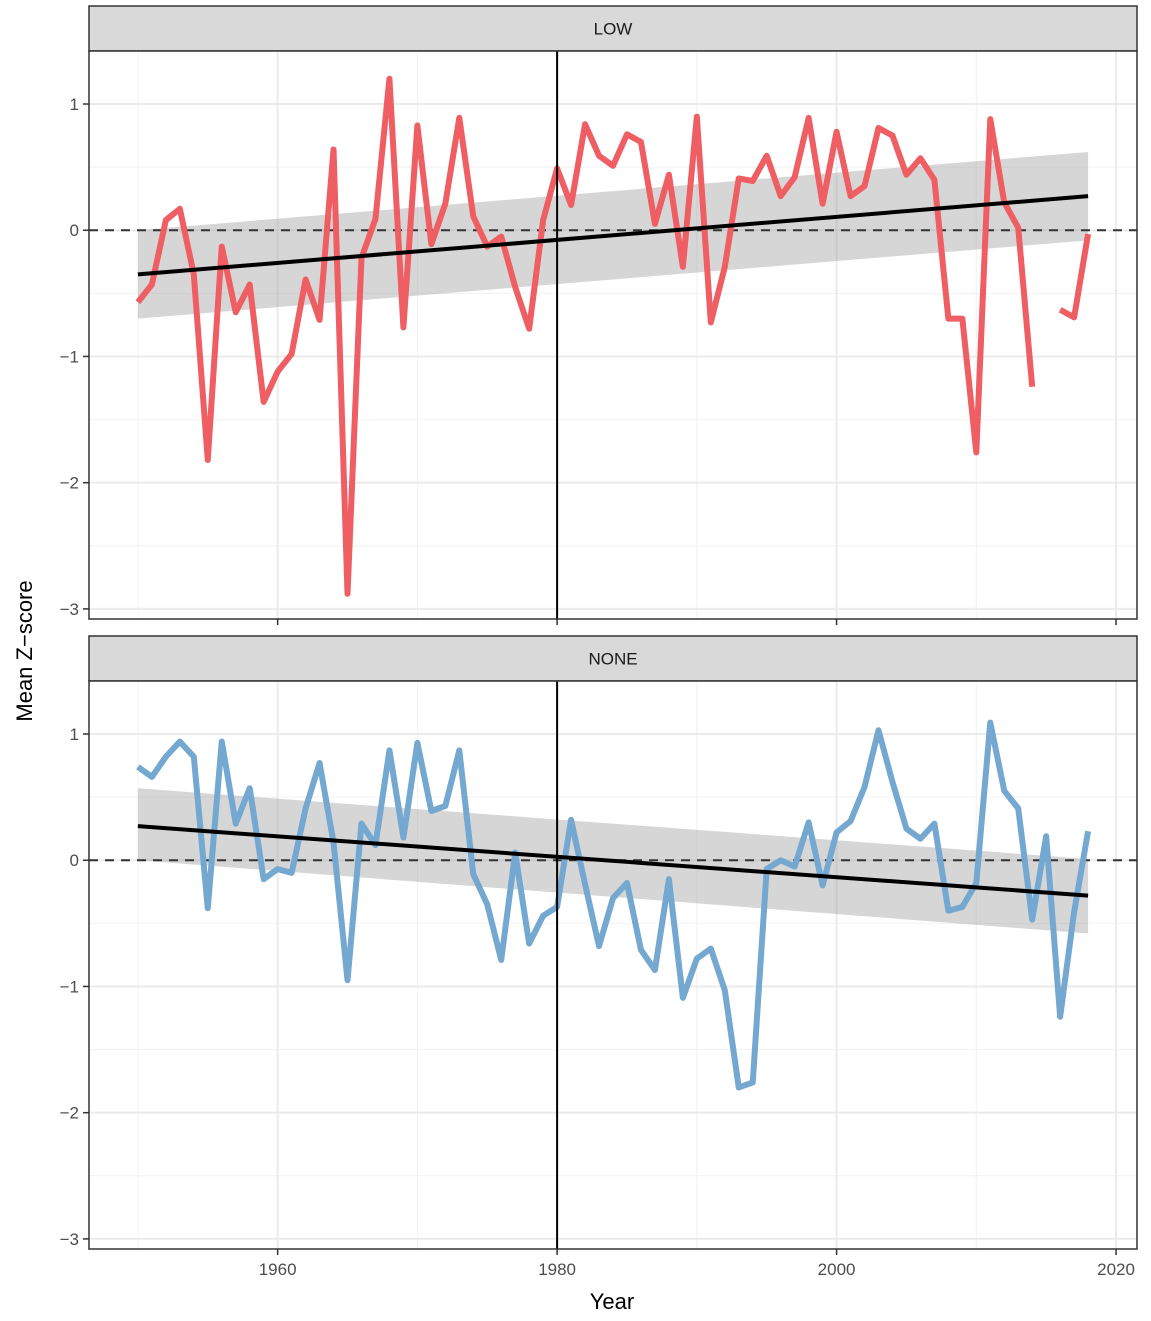 The height and width of the screenshot is (1321, 1151). Describe the element at coordinates (557, 1269) in the screenshot. I see `x-tick-label: 1980` at that location.